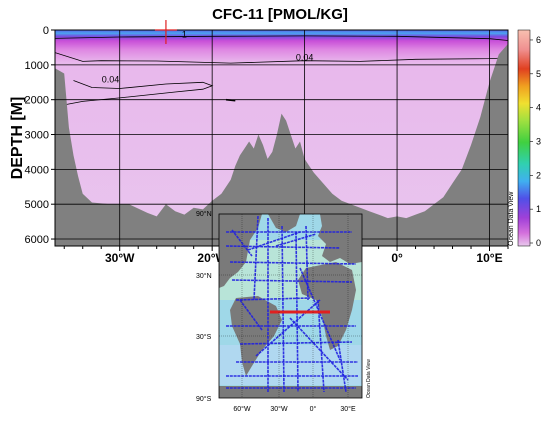 Image resolution: width=546 pixels, height=421 pixels. I want to click on x-tick-label: 10°E, so click(489, 258).